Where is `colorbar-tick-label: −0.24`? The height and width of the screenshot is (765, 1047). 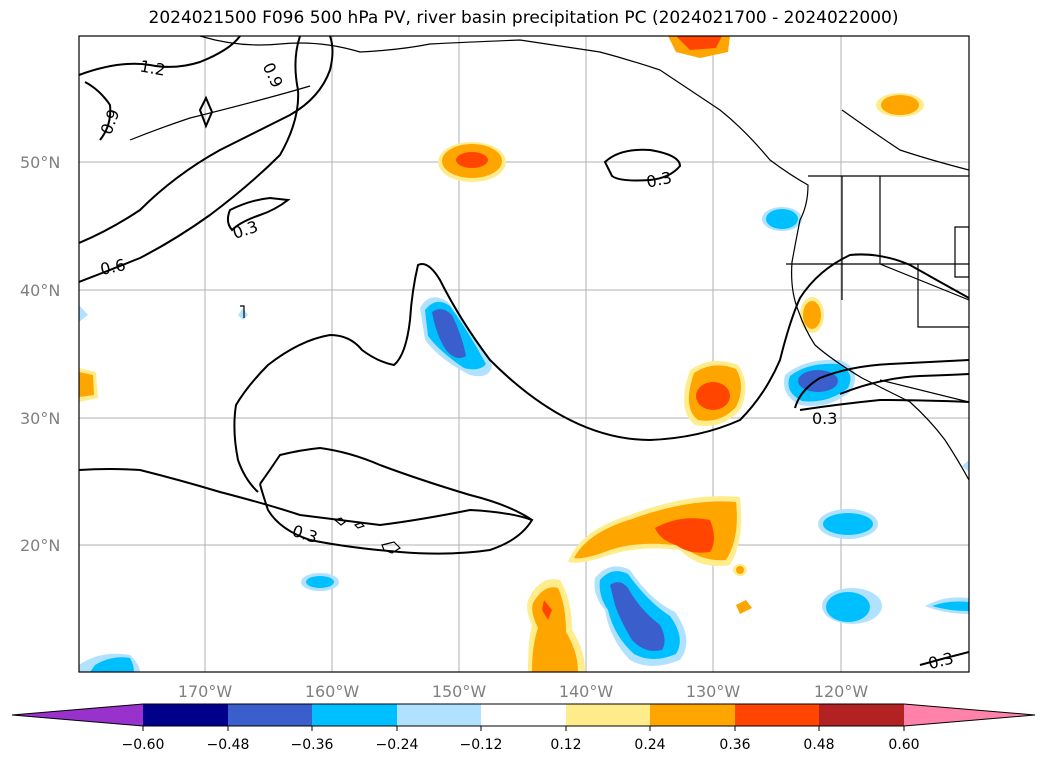
colorbar-tick-label: −0.24 is located at coordinates (397, 745).